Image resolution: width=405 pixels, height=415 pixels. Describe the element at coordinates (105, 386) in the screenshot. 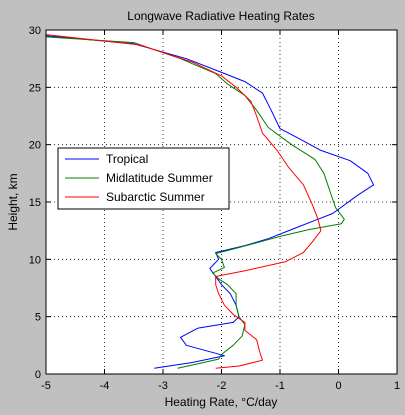

I see `x-tick-label: -4` at that location.